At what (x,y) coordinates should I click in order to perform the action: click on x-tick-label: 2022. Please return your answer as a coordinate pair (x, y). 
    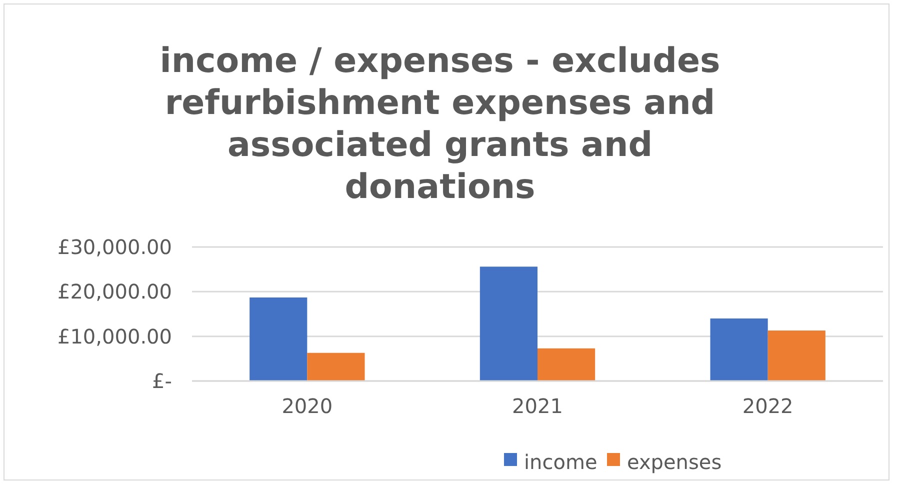
    Looking at the image, I should click on (768, 406).